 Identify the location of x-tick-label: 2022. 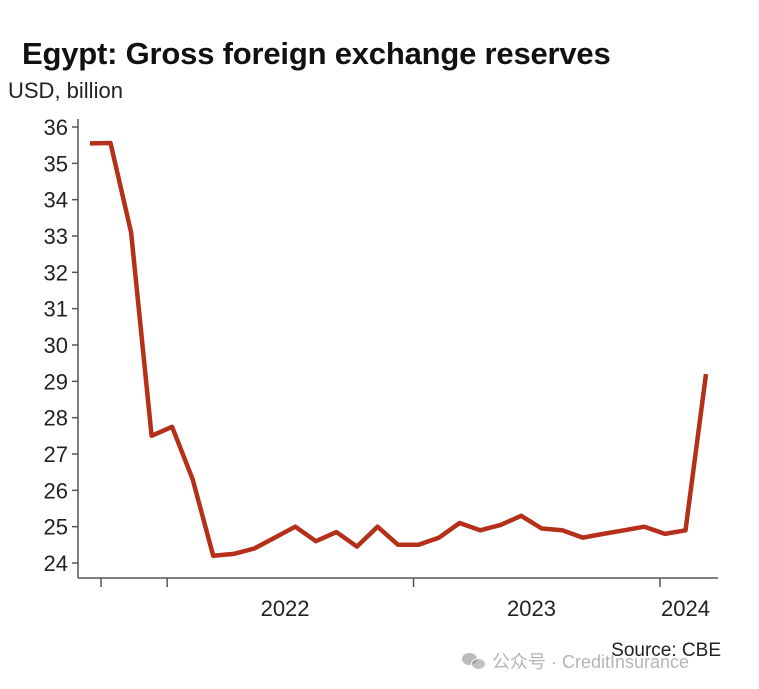
(285, 608).